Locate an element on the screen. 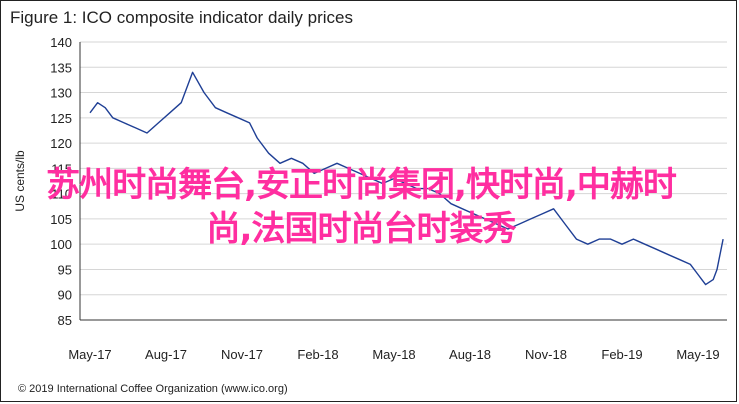 The image size is (739, 404). x-tick-label: Nov-18 is located at coordinates (546, 354).